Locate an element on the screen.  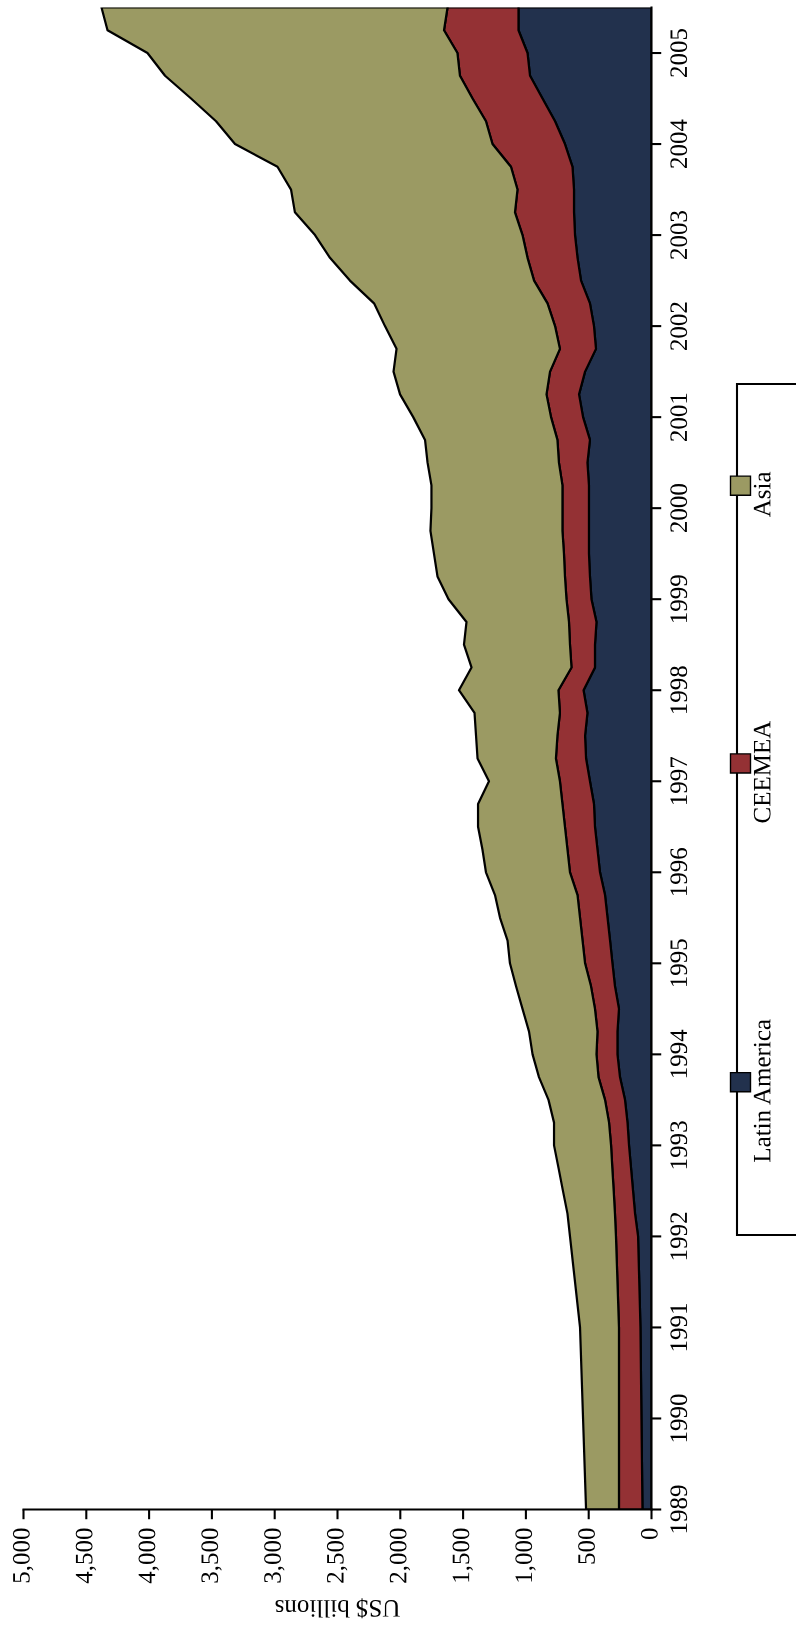
y-tick-label: 1996 is located at coordinates (679, 872).